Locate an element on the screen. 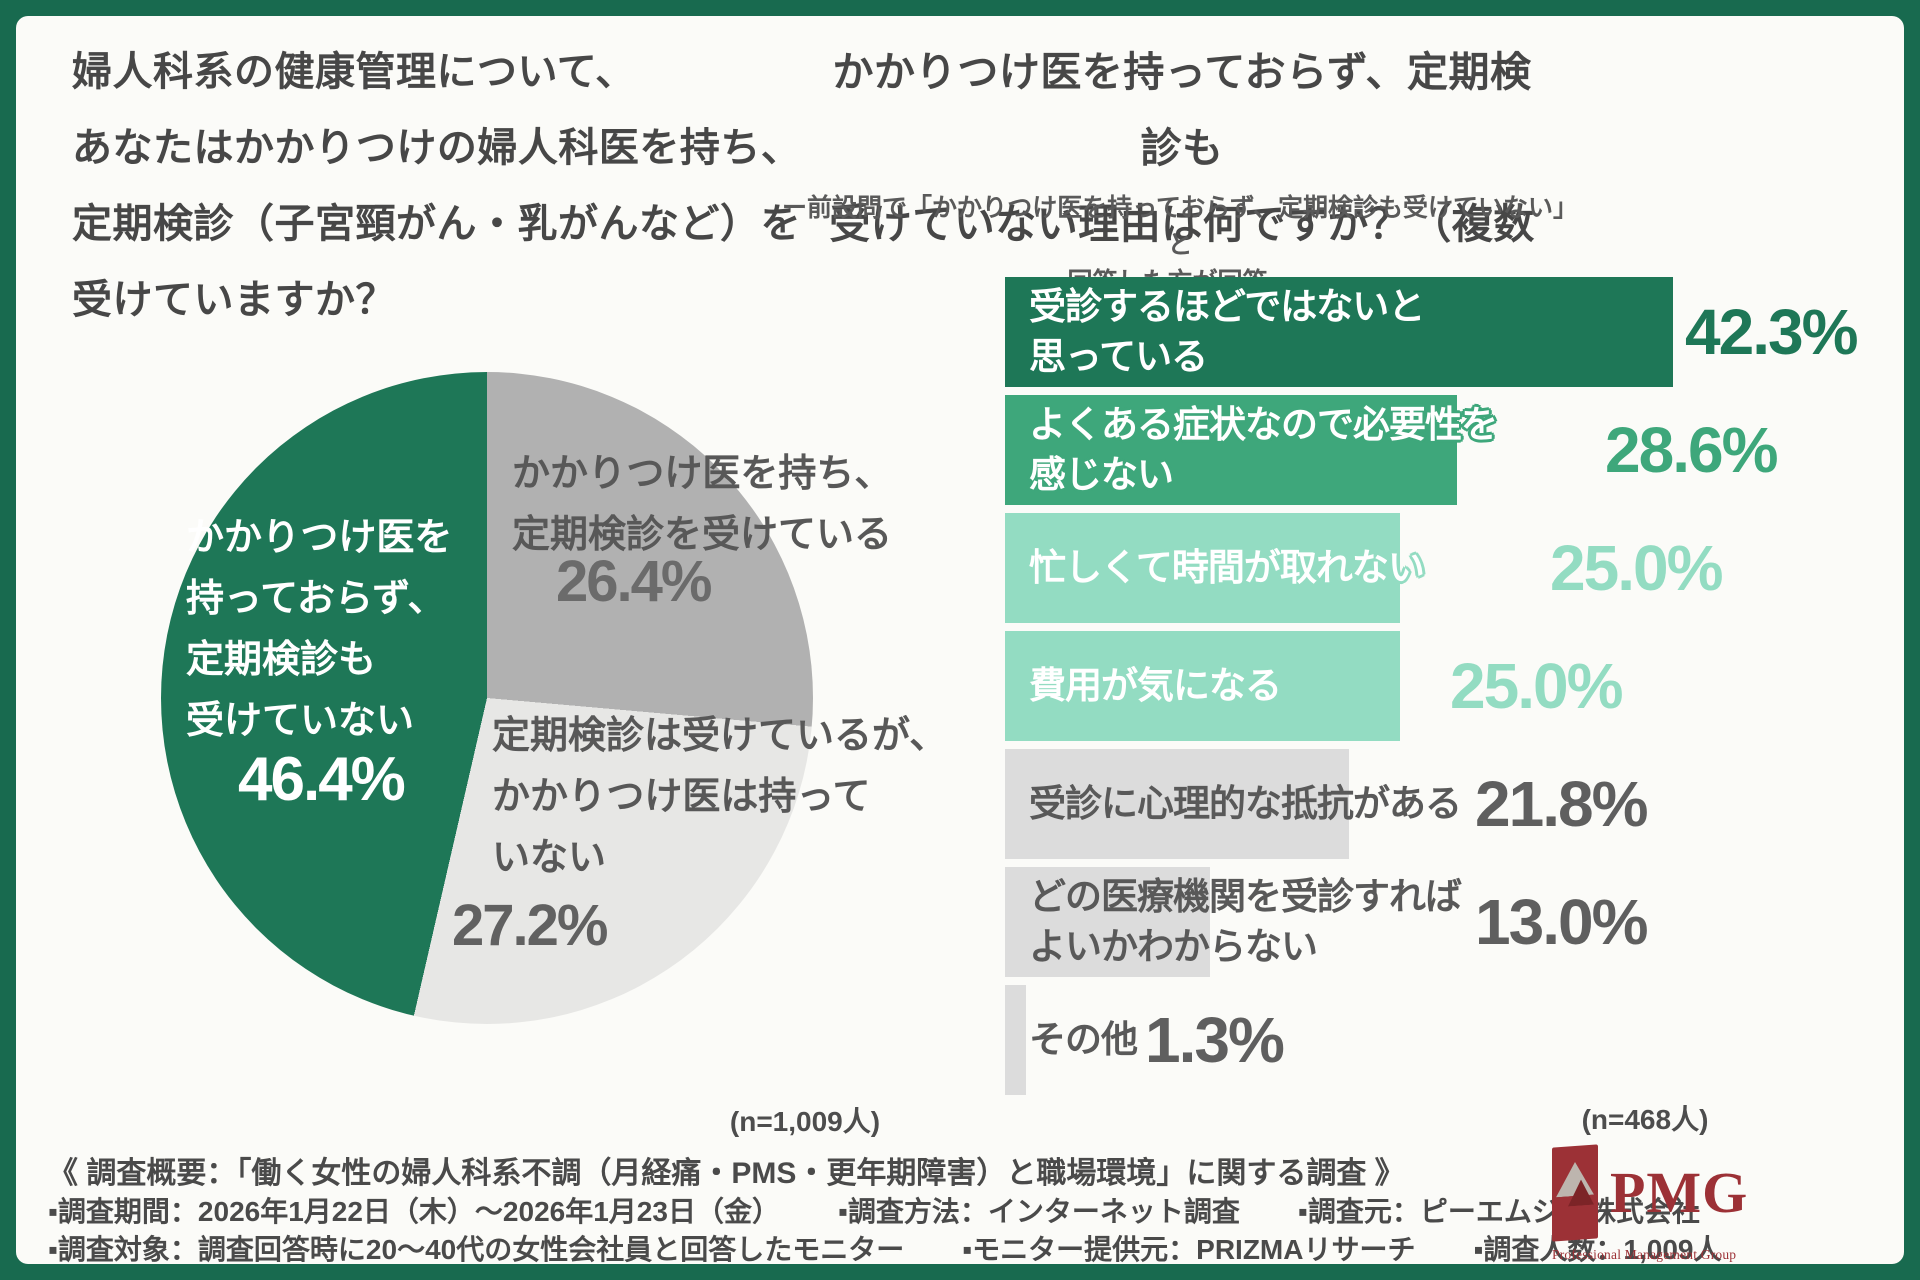 This screenshot has width=1920, height=1280. bar-row-other: その他 1.3% is located at coordinates (1460, 1040).